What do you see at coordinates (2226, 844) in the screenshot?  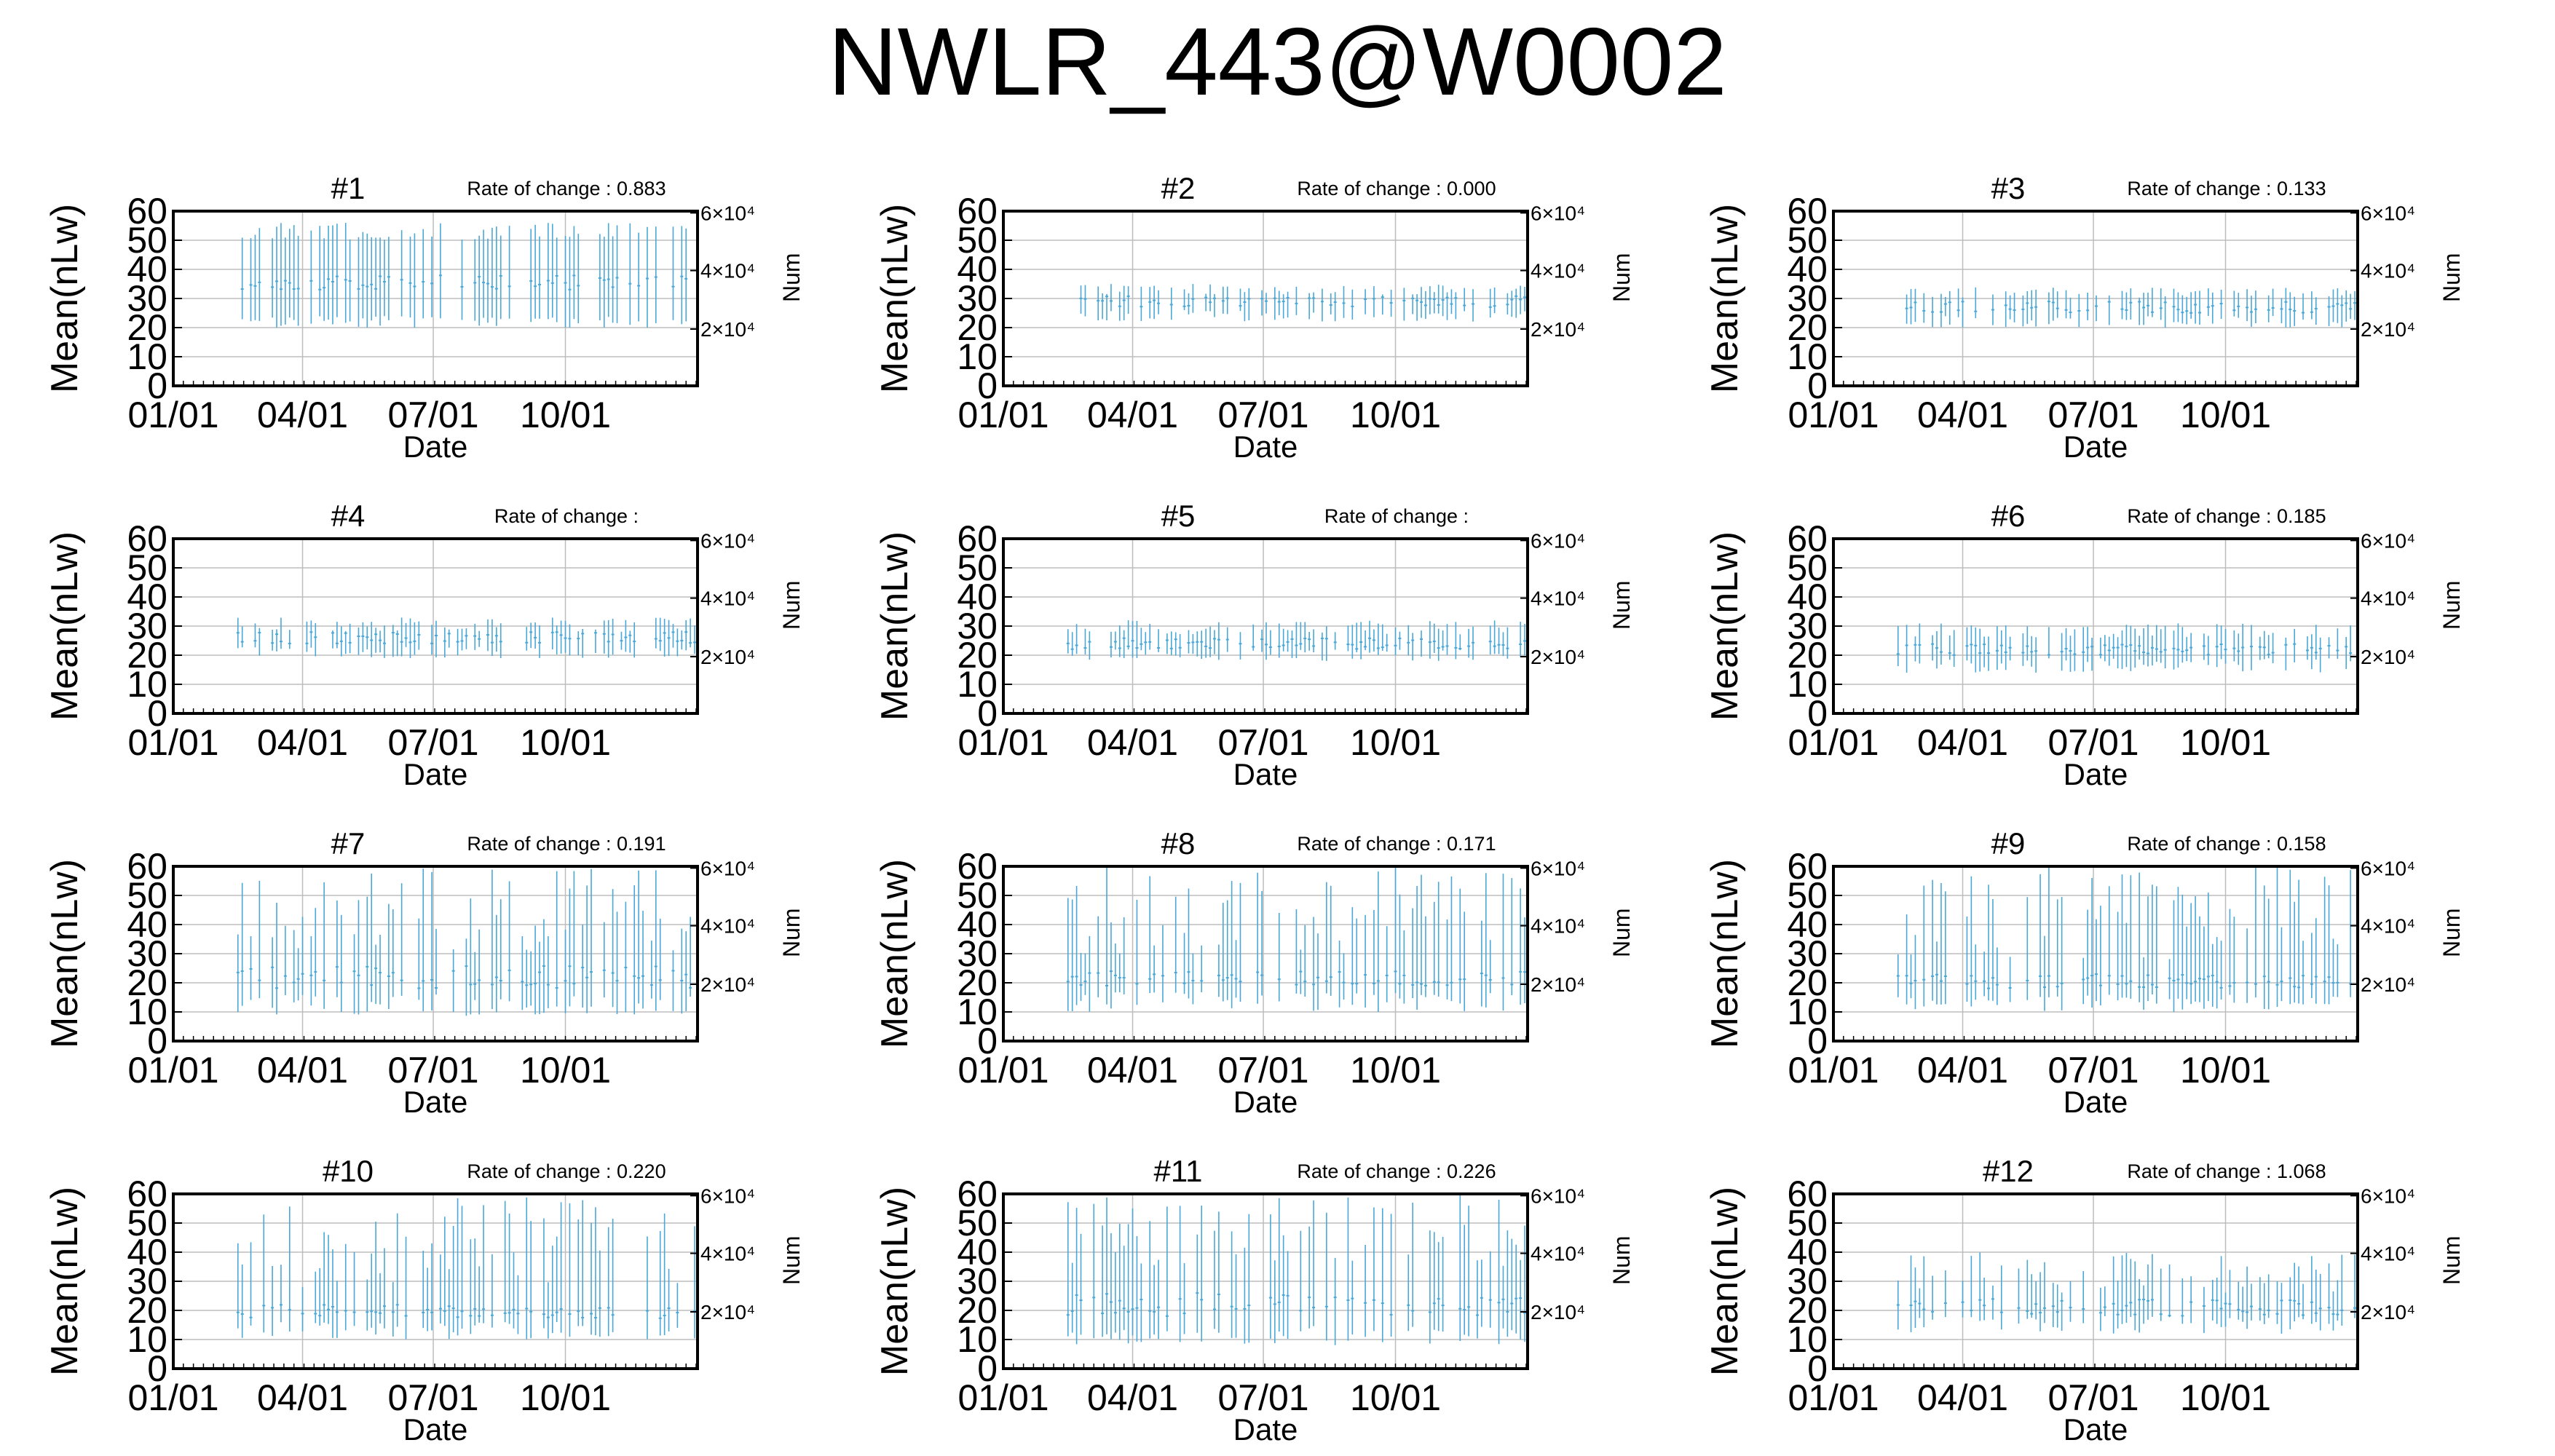 I see `rate-of-change-label: Rate of change : 0.158` at bounding box center [2226, 844].